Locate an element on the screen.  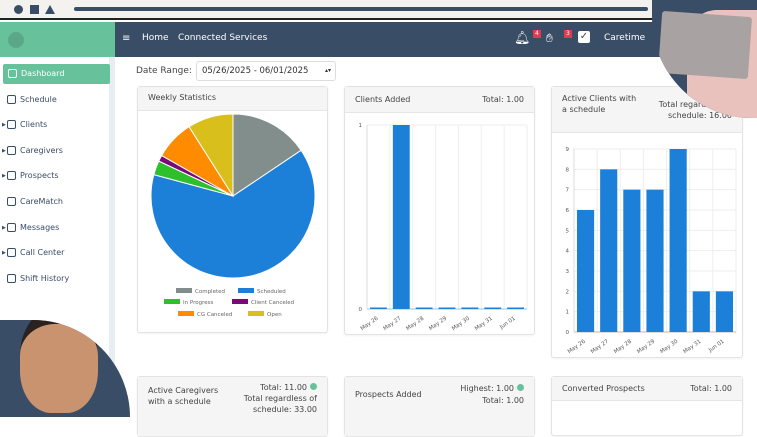
card-highest: Highest: 1.00 is located at coordinates (487, 388).